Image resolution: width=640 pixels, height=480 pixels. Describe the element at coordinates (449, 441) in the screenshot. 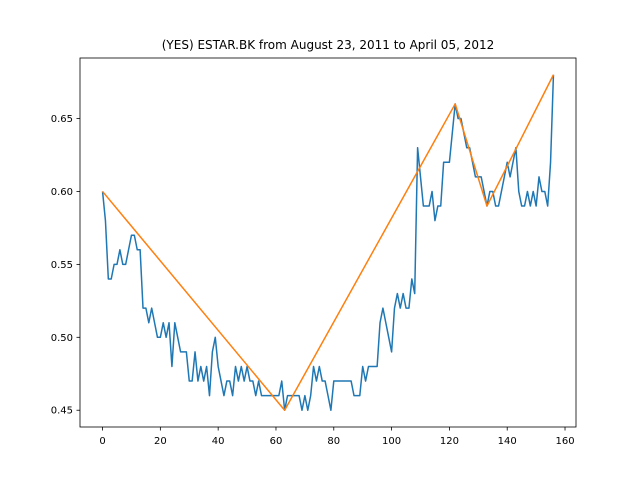

I see `x-tick-label: 120` at that location.